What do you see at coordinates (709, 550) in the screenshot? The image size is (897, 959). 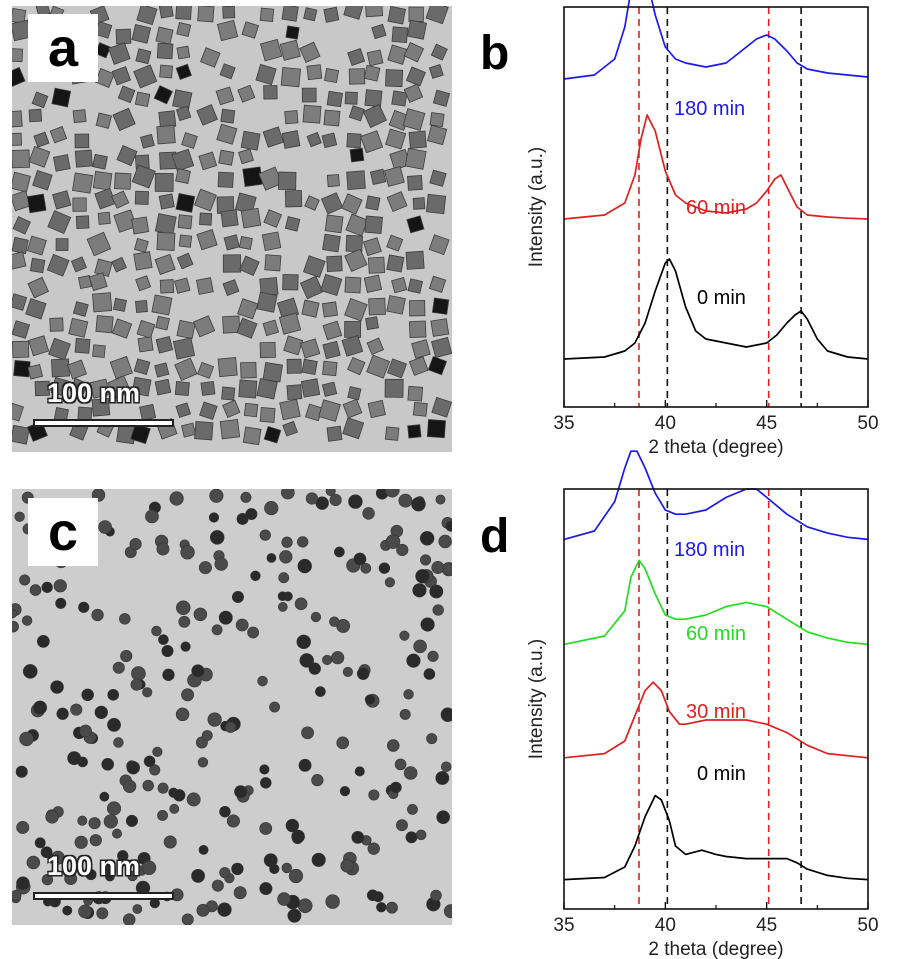 I see `series-label-3: 180 min` at bounding box center [709, 550].